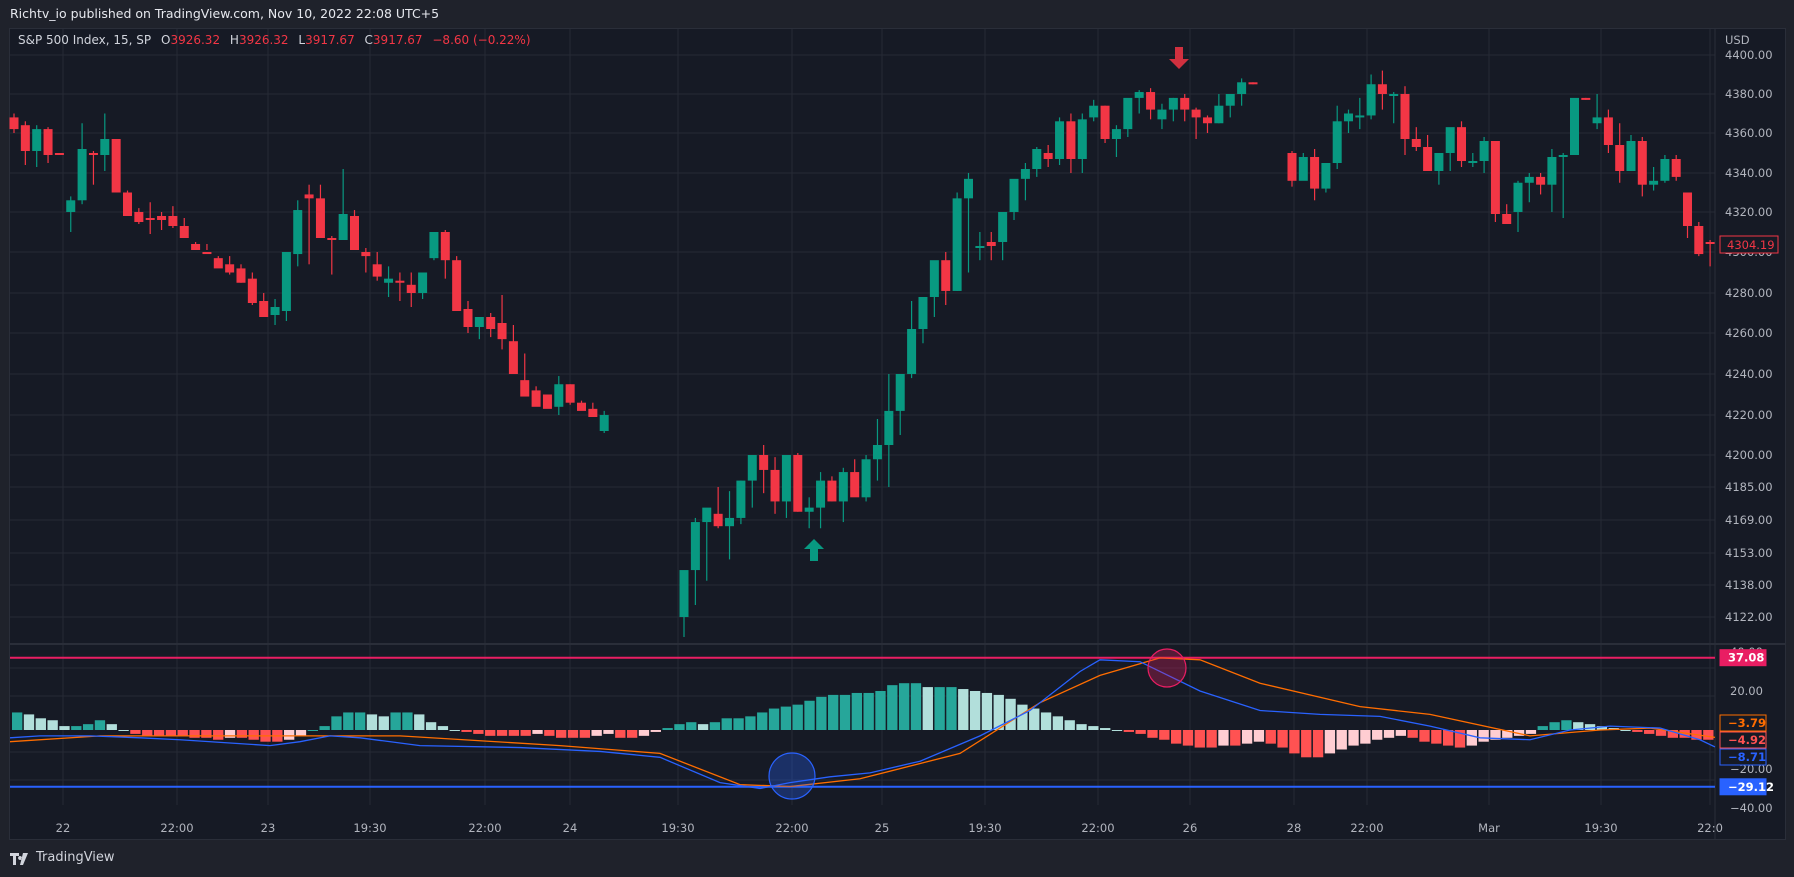 The height and width of the screenshot is (877, 1794). I want to click on svg-text: 4260.00, so click(1749, 333).